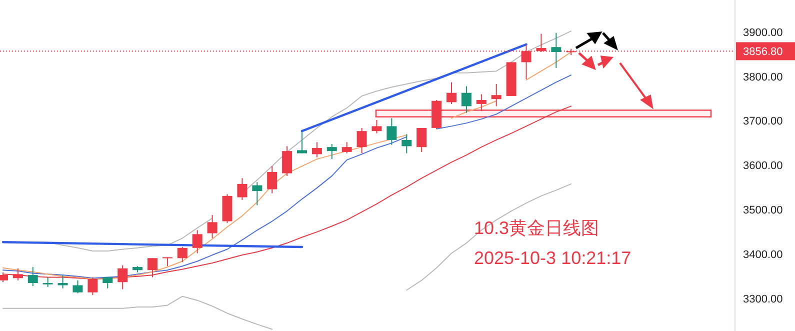  Describe the element at coordinates (553, 258) in the screenshot. I see `annotation: 2025-10-3 10:21:17` at that location.